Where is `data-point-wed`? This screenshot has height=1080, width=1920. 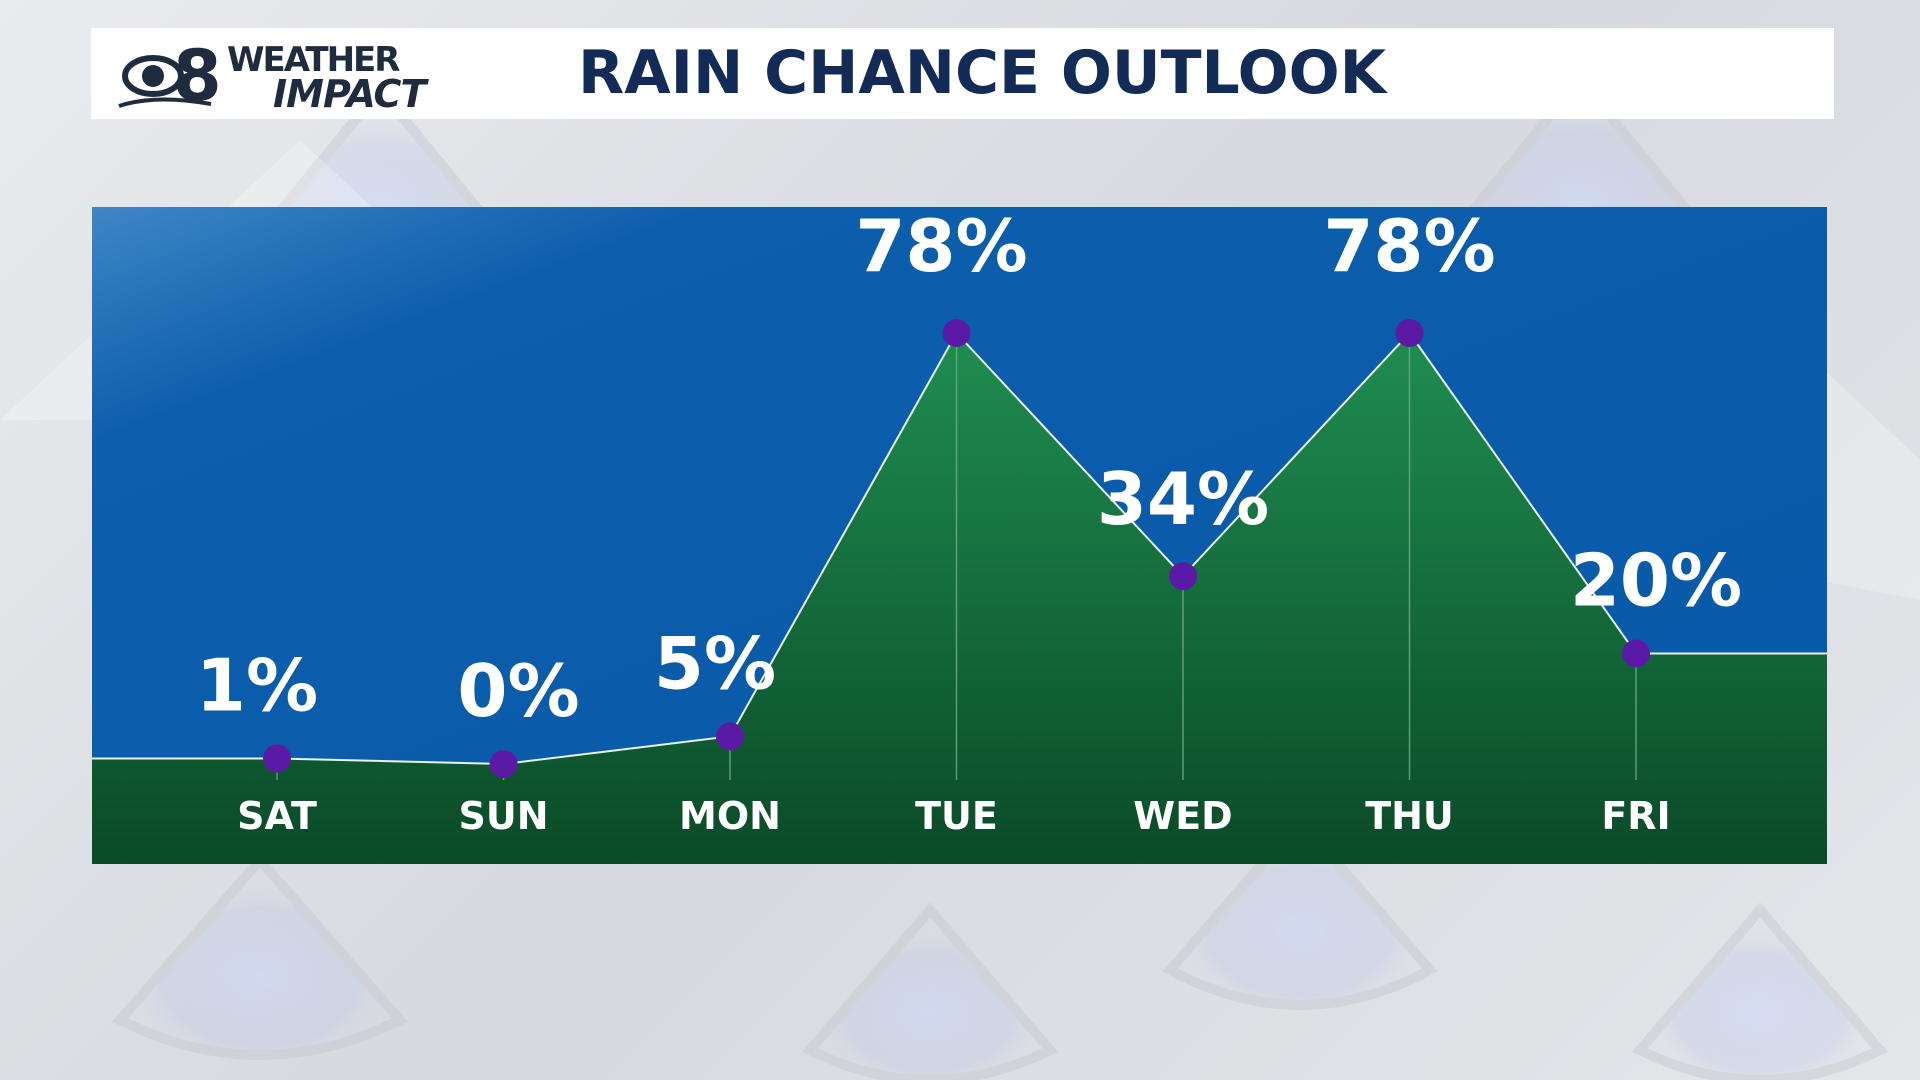 data-point-wed is located at coordinates (1183, 576).